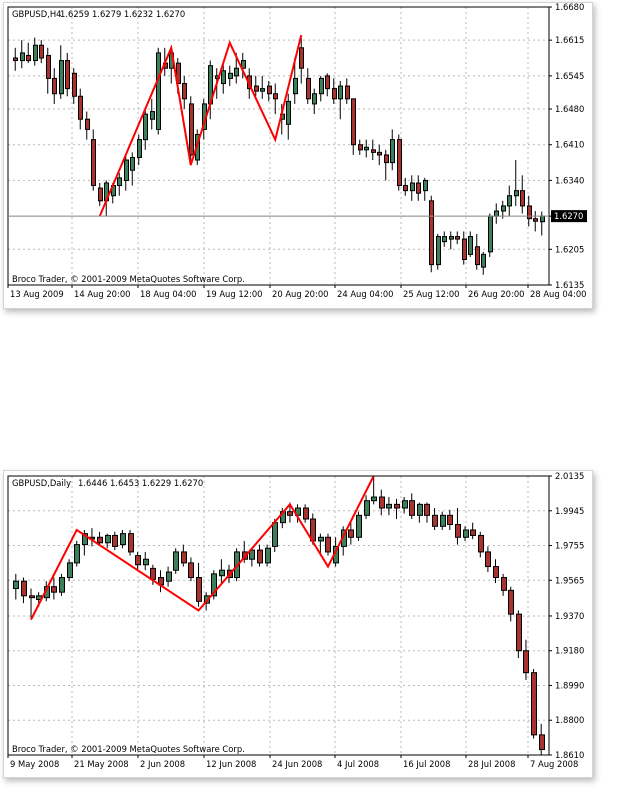  What do you see at coordinates (569, 76) in the screenshot?
I see `price-axis-label: 1.6545` at bounding box center [569, 76].